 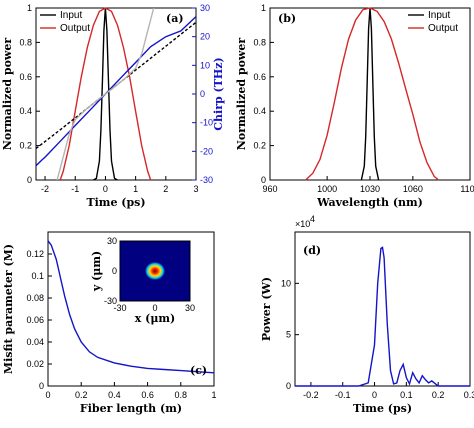 What do you see at coordinates (266, 309) in the screenshot?
I see `y-axis-label: Power (W)` at bounding box center [266, 309].